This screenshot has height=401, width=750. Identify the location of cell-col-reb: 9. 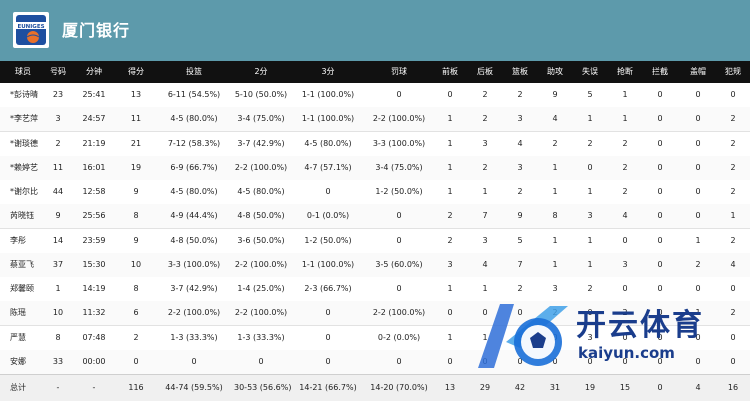
(520, 216).